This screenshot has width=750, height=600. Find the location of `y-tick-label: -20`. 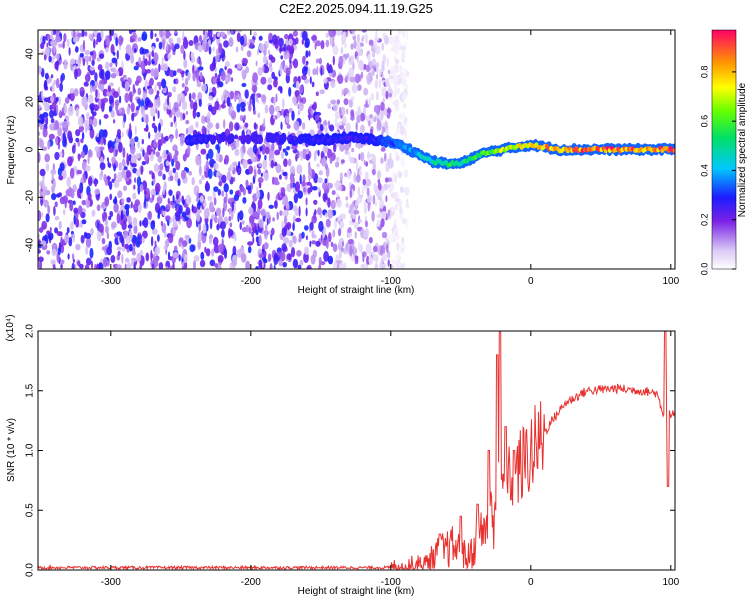

y-tick-label: -20 is located at coordinates (30, 197).